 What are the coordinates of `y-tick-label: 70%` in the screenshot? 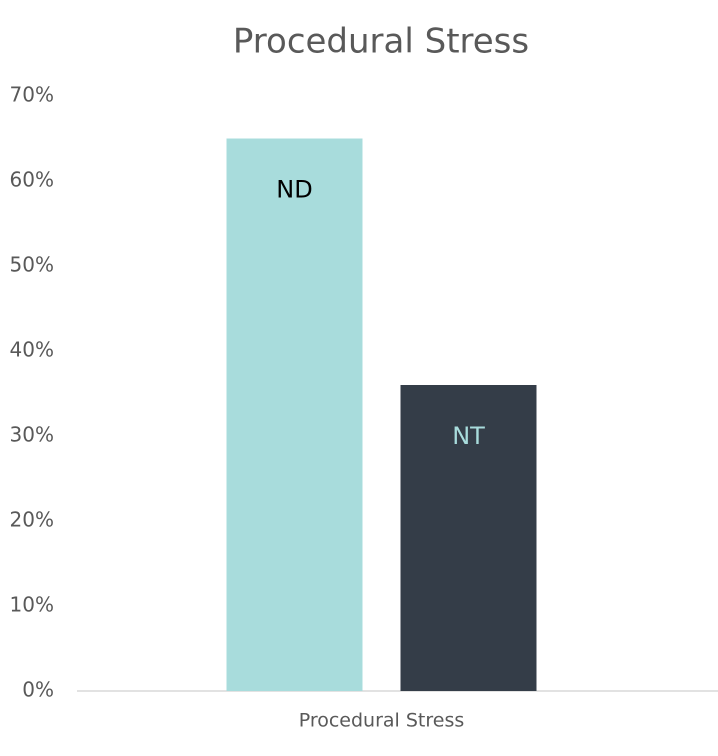 It's located at (32, 95).